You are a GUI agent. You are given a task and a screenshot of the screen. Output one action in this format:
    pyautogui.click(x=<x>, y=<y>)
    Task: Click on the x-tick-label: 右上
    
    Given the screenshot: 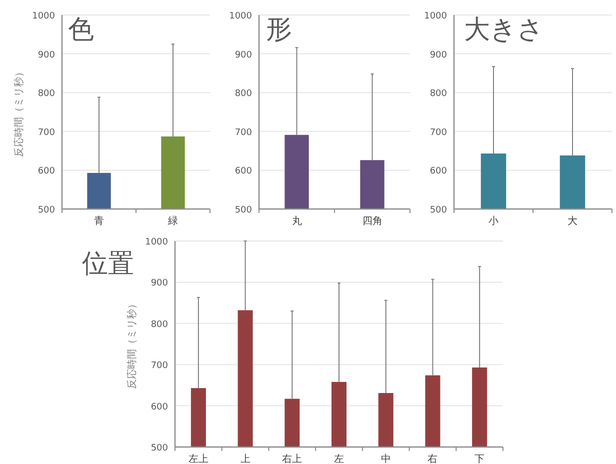 What is the action you would take?
    pyautogui.click(x=292, y=458)
    